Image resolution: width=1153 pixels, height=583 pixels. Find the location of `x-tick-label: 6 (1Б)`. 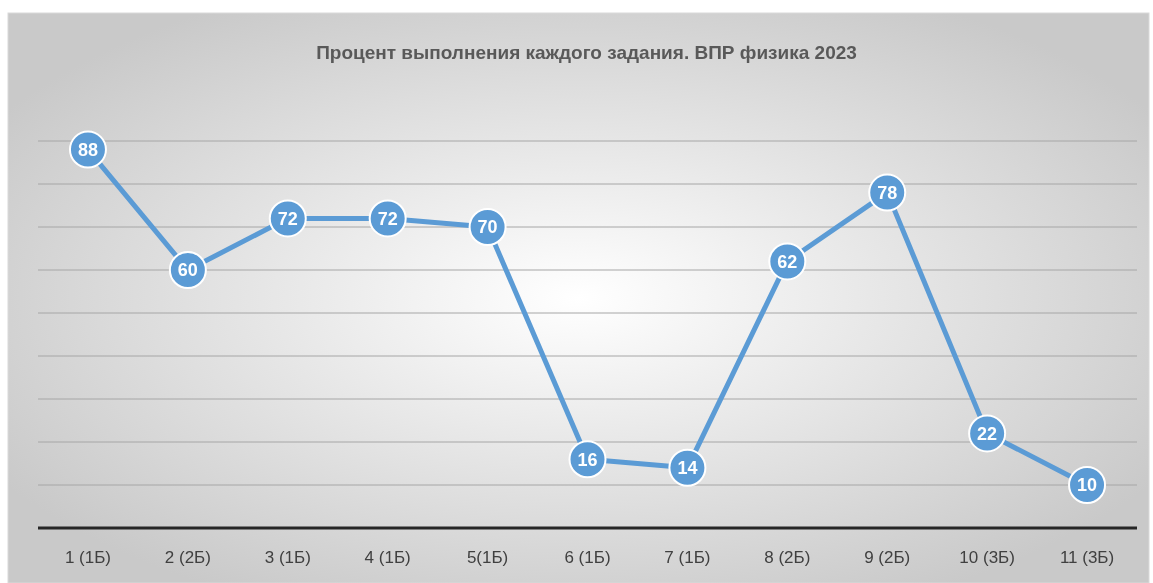

x-tick-label: 6 (1Б) is located at coordinates (587, 557).